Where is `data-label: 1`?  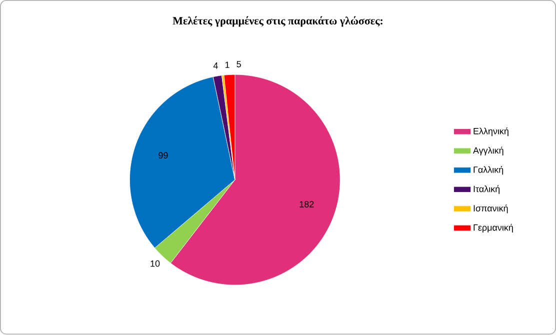
data-label: 1 is located at coordinates (227, 65).